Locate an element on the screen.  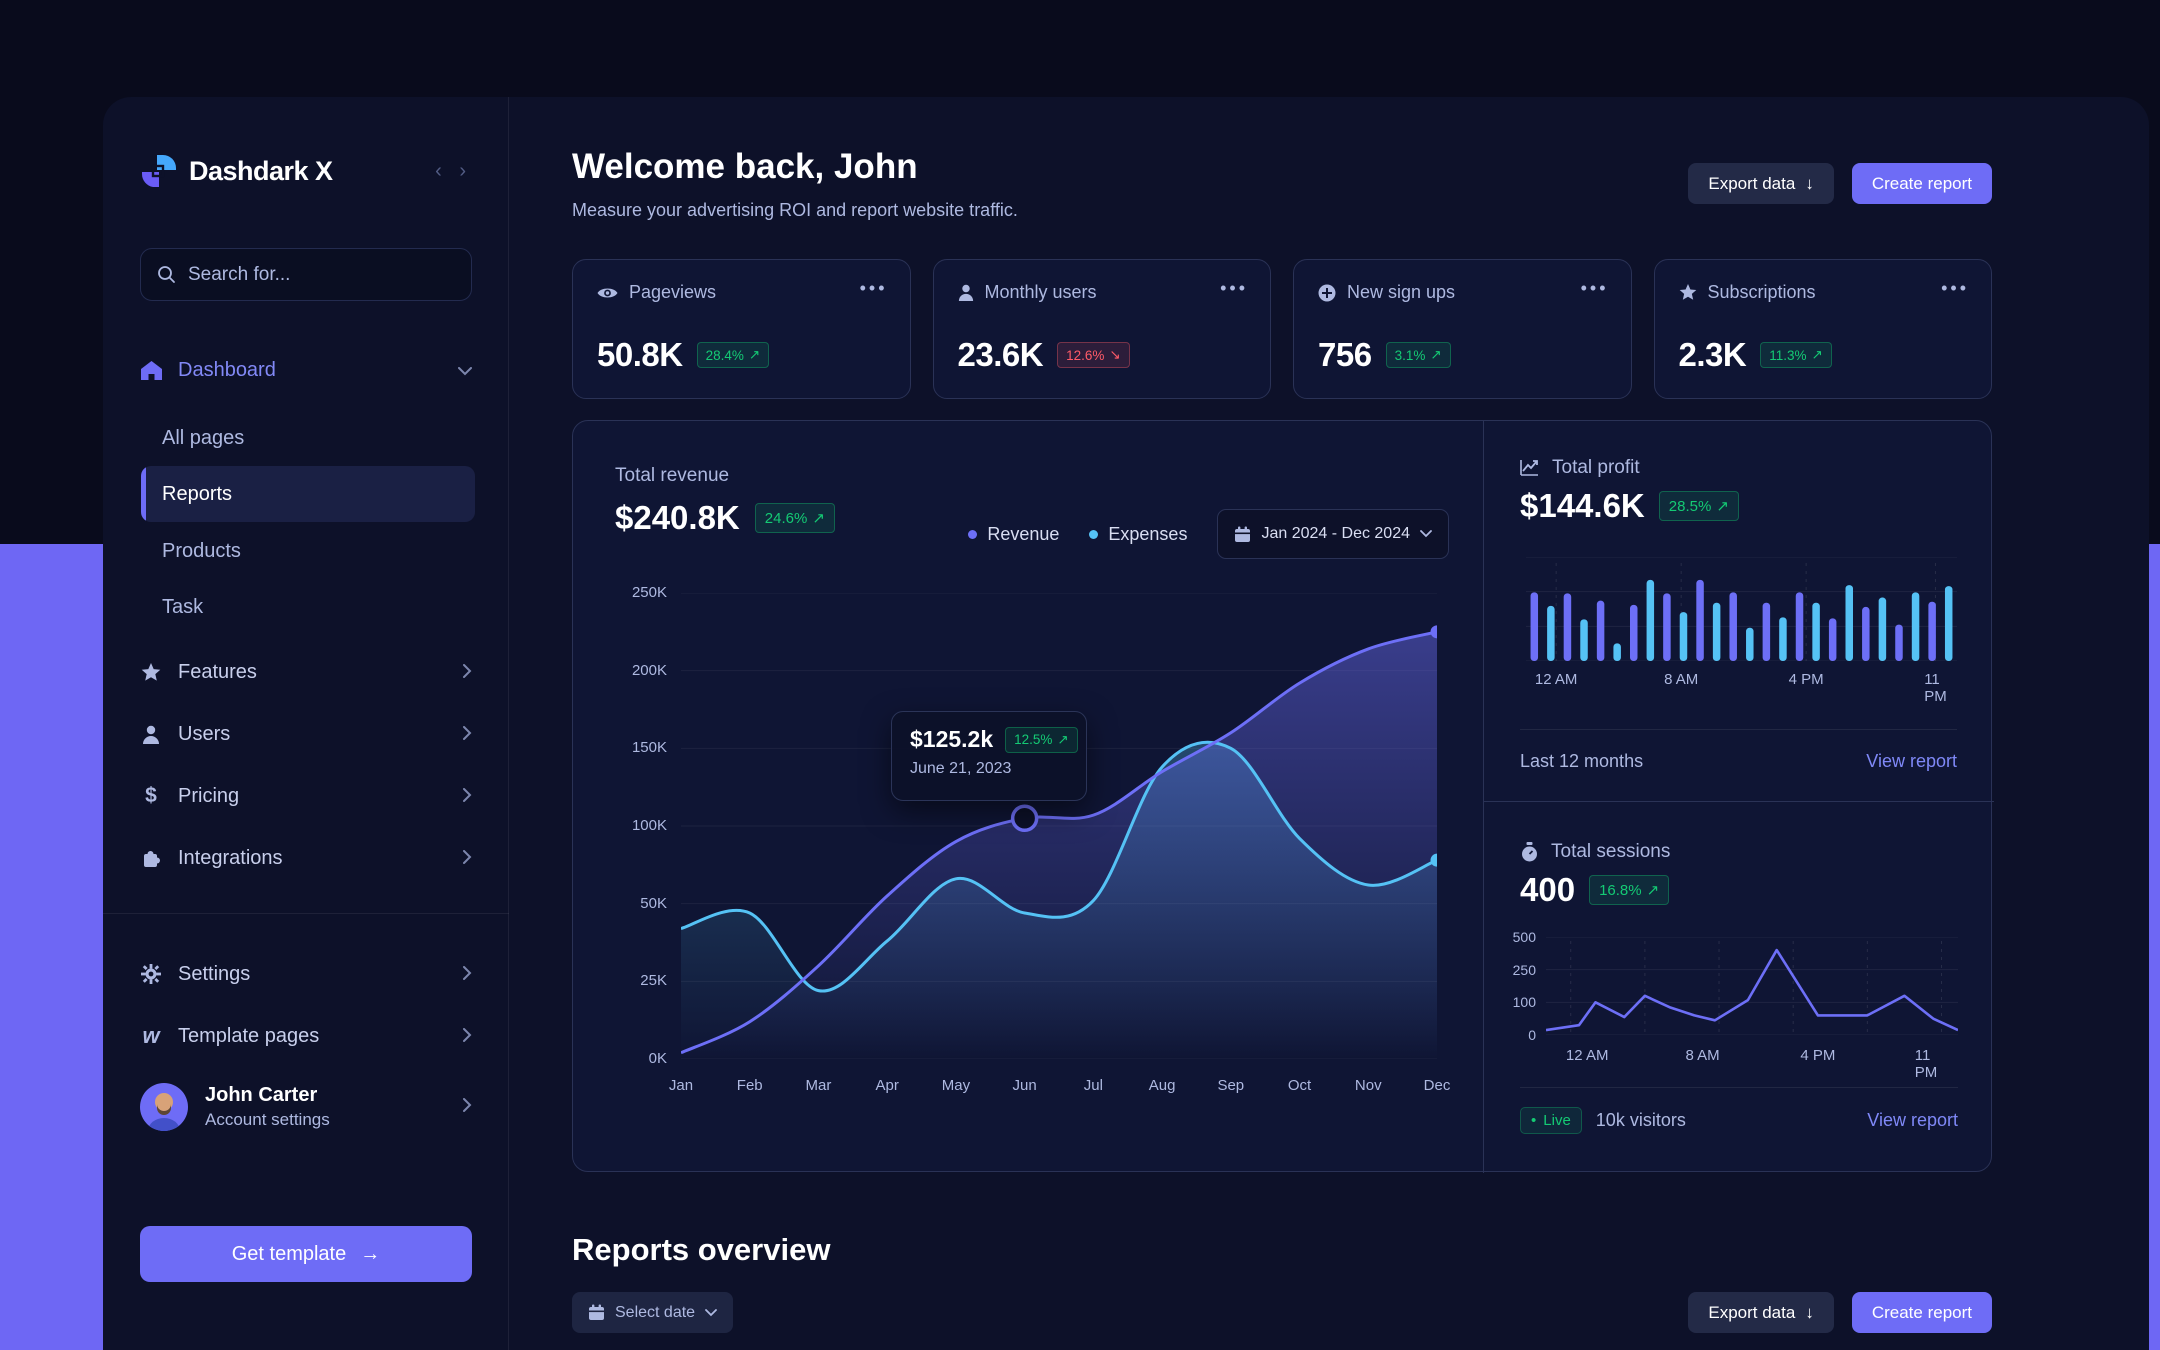
sidebar-item-label: Features is located at coordinates (217, 671).